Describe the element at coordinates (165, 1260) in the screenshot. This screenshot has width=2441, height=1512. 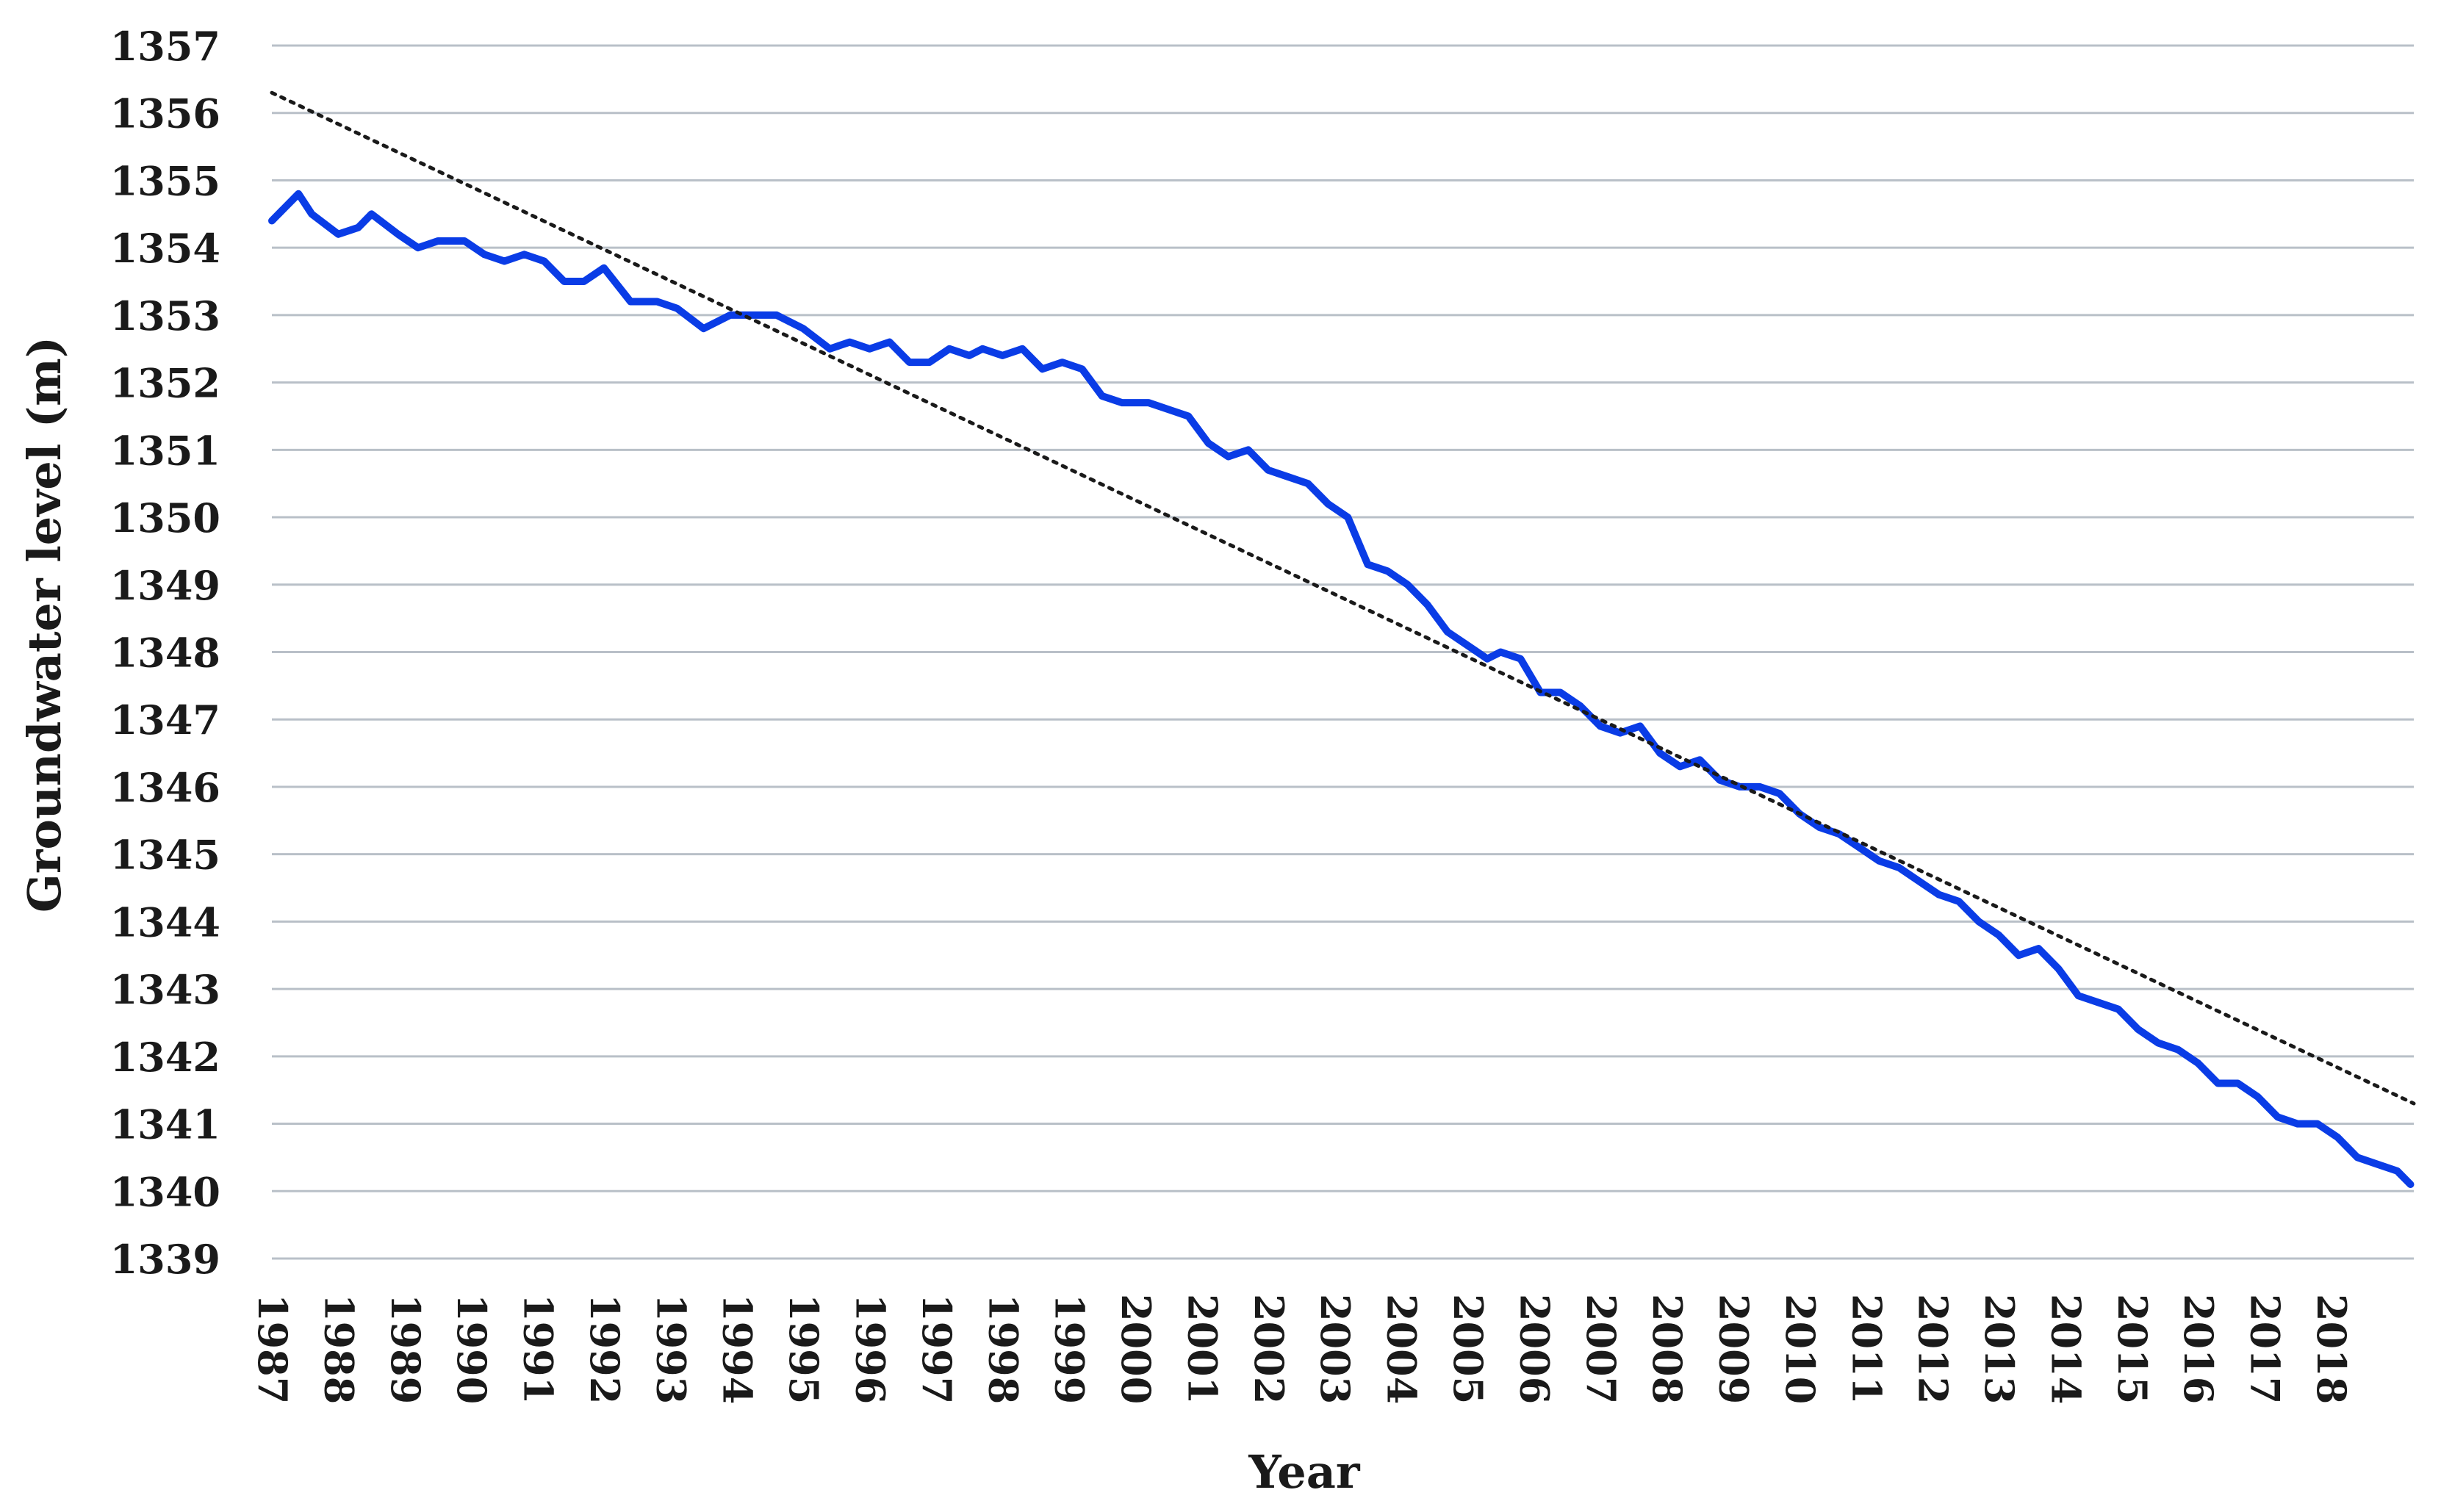
I see `y-tick-label: 1339` at that location.